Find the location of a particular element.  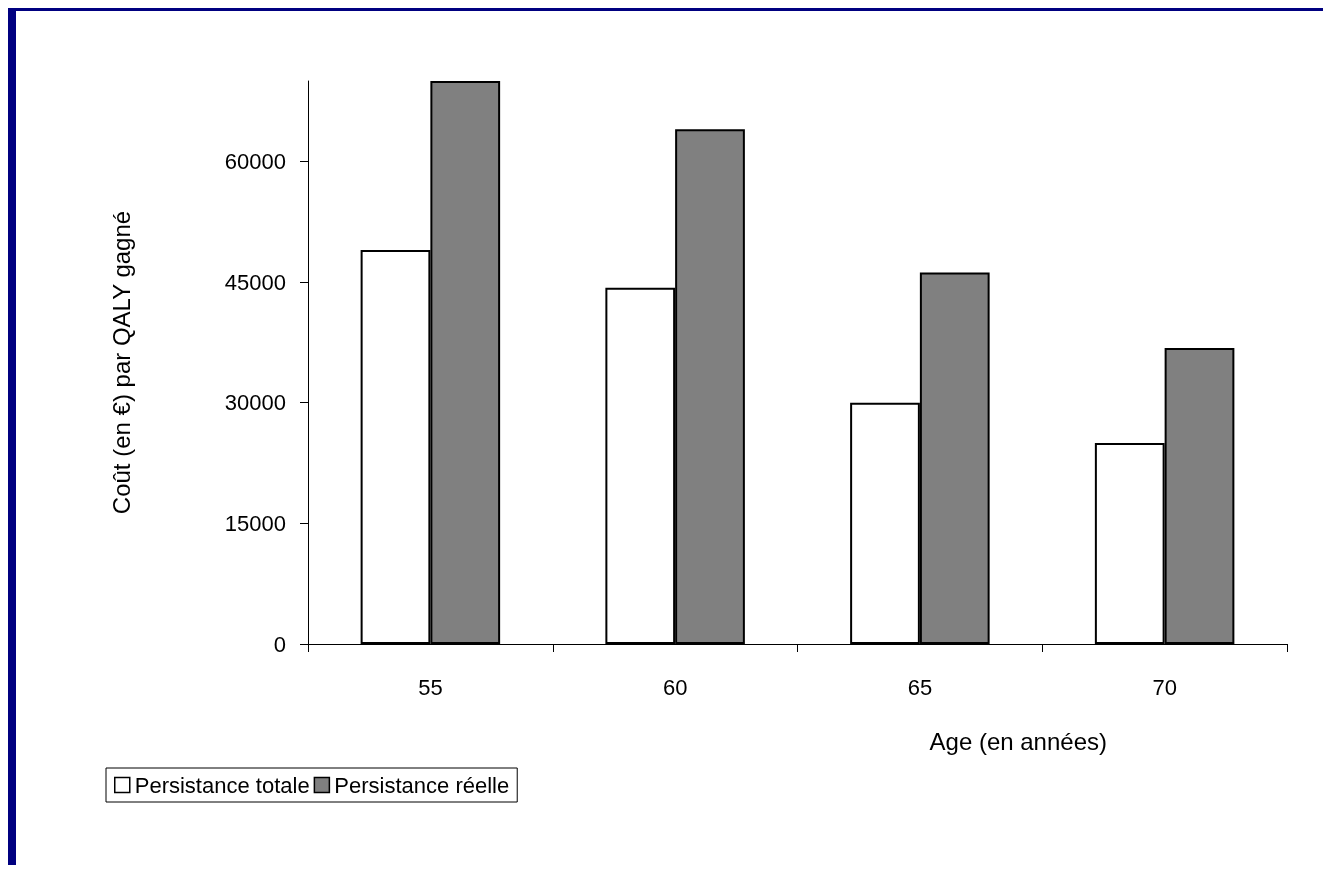

x-tick-label: 65 is located at coordinates (920, 687).